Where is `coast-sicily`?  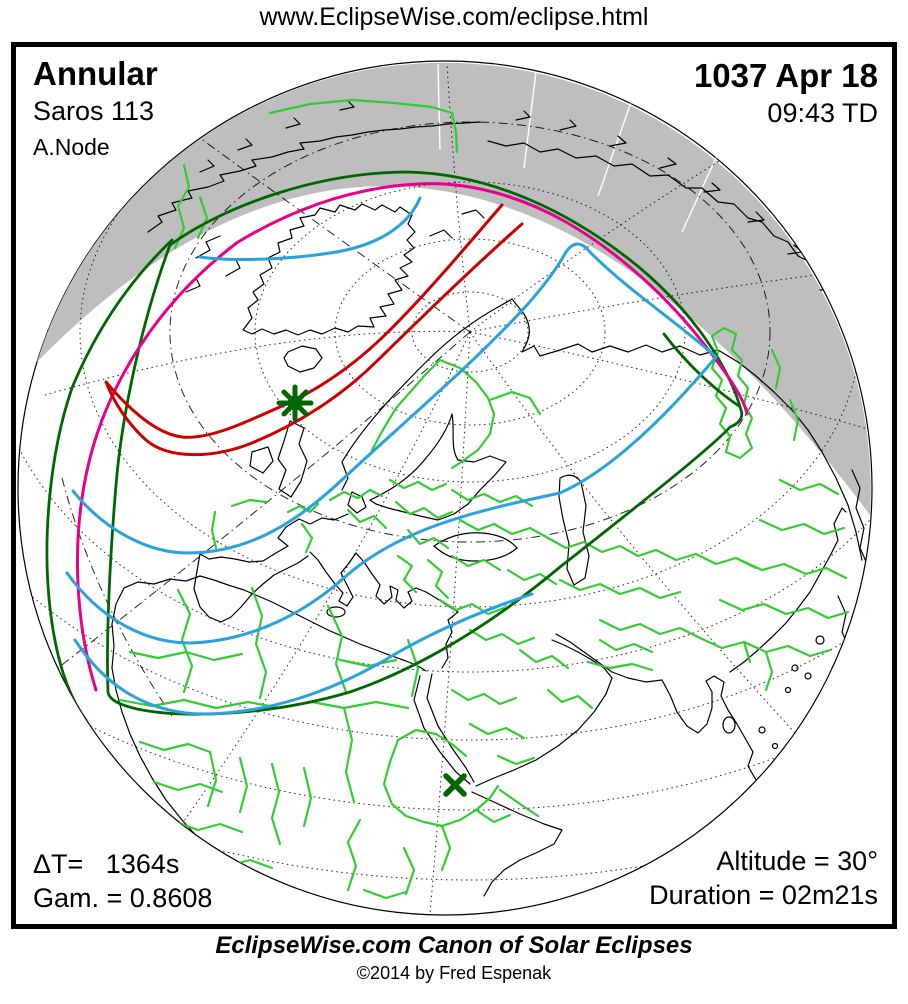
coast-sicily is located at coordinates (336, 612).